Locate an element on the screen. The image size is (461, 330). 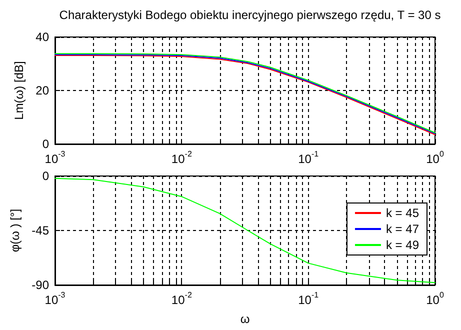
y-tick-label: 40 is located at coordinates (43, 37).